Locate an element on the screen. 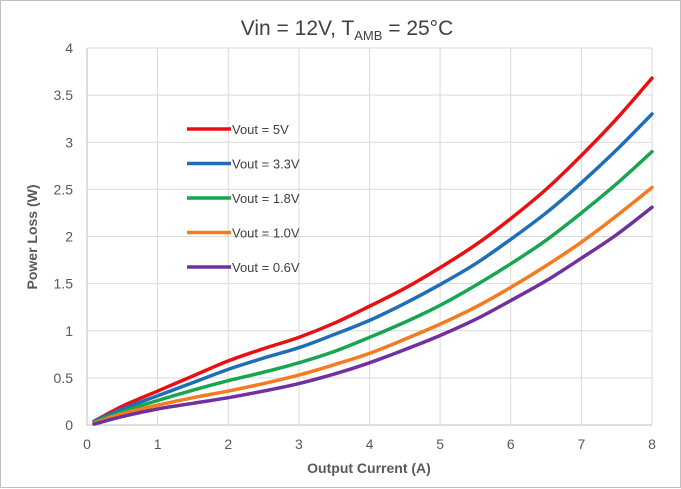  x-tick-label: 8 is located at coordinates (652, 444).